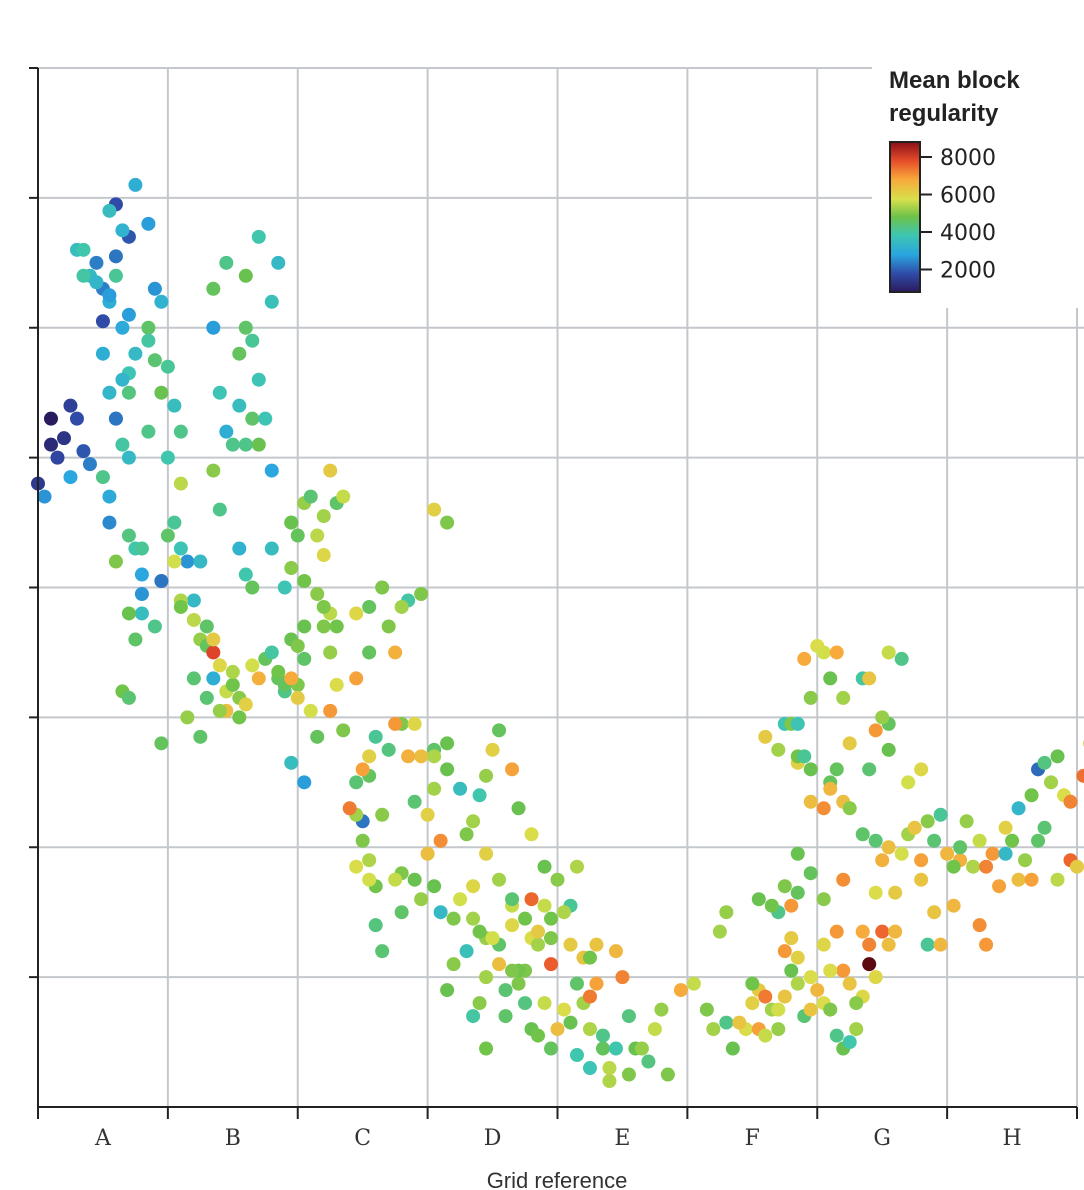  What do you see at coordinates (622, 1138) in the screenshot?
I see `x-tick-label: E` at bounding box center [622, 1138].